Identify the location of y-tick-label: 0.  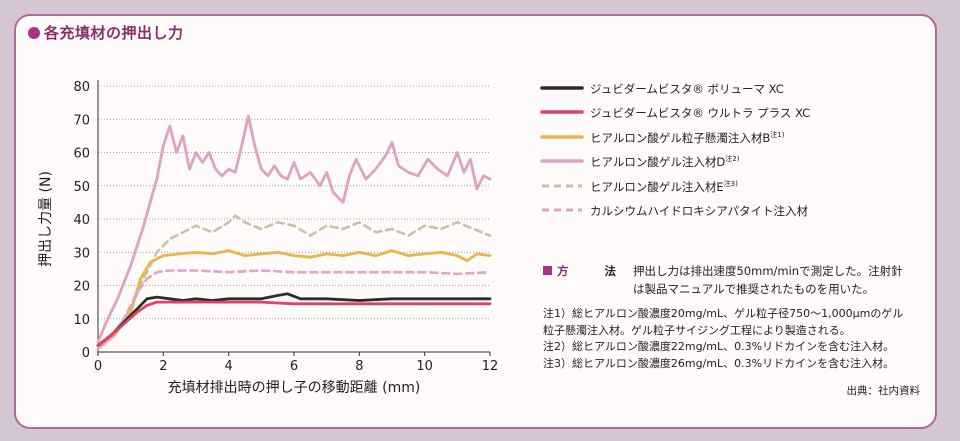
(86, 353).